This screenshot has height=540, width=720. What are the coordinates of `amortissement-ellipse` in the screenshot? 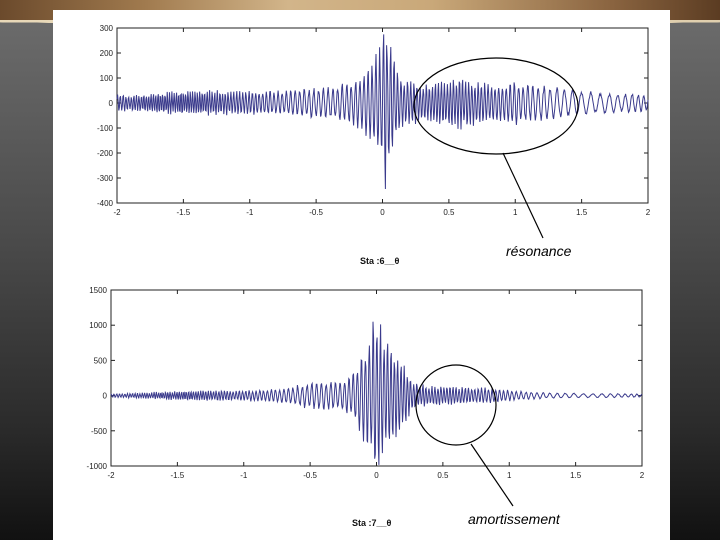 It's located at (456, 405).